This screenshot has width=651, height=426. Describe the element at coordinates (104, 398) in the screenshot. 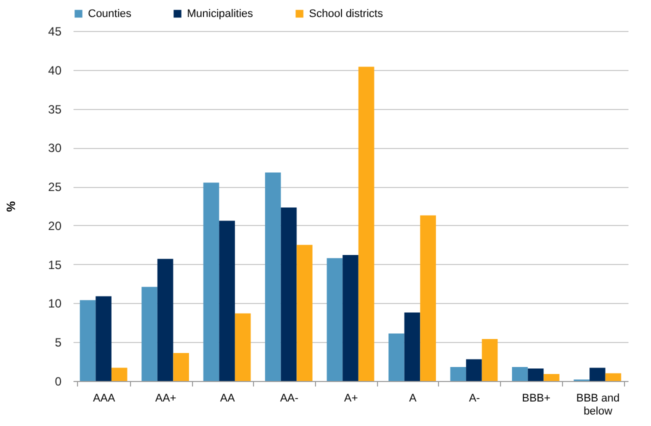

I see `x-tick-label: AAA` at that location.